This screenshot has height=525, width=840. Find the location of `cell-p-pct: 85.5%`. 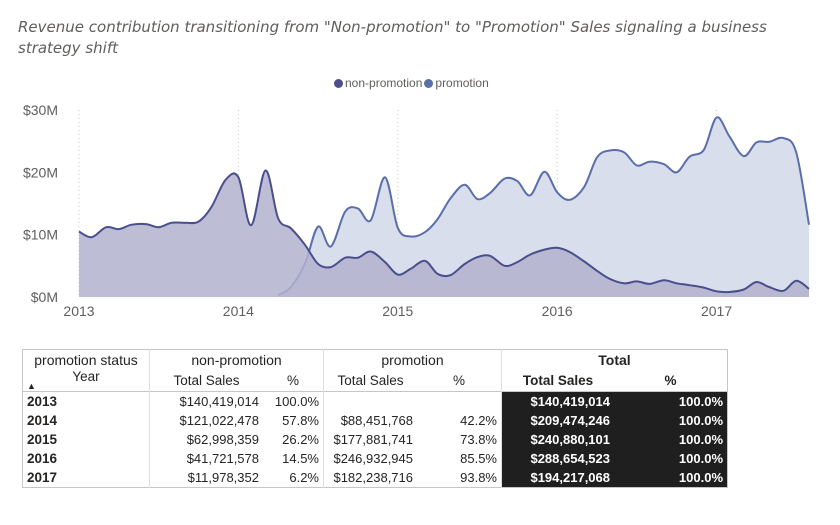

cell-p-pct: 85.5% is located at coordinates (478, 458).